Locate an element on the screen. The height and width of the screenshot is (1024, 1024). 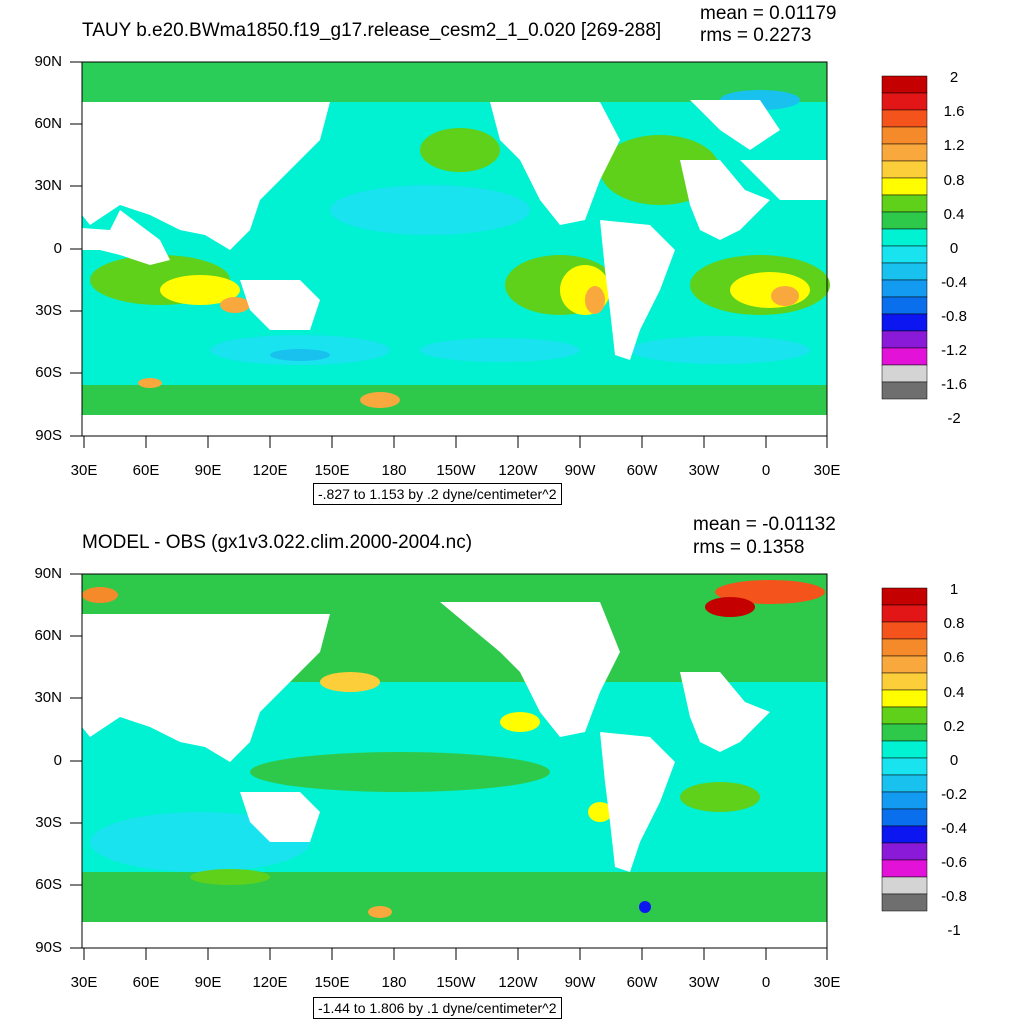
colorbar-tauy is located at coordinates (904, 237).